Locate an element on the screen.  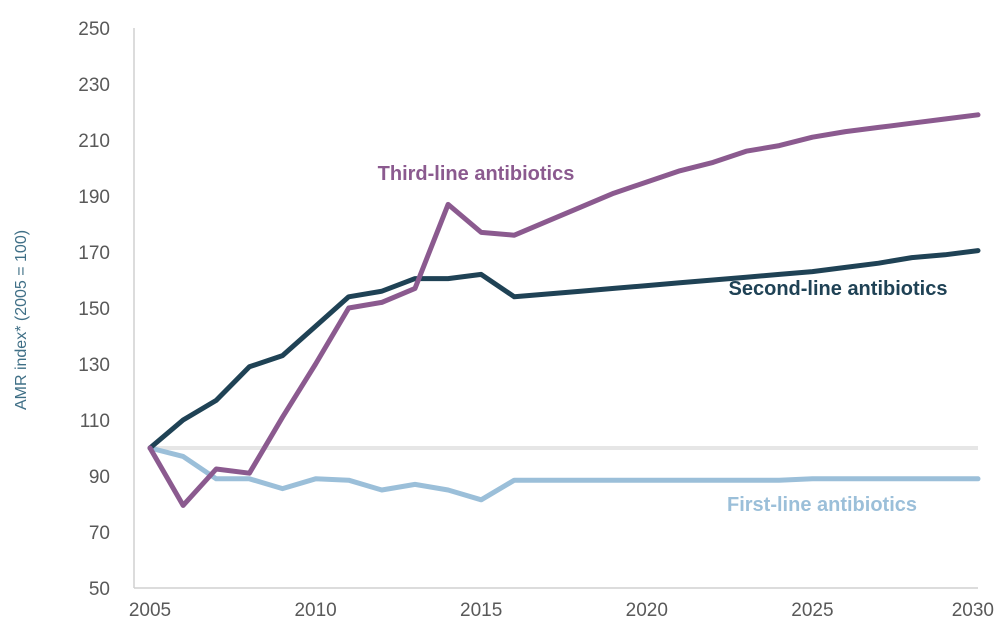
x-tick-label: 2030 is located at coordinates (973, 610).